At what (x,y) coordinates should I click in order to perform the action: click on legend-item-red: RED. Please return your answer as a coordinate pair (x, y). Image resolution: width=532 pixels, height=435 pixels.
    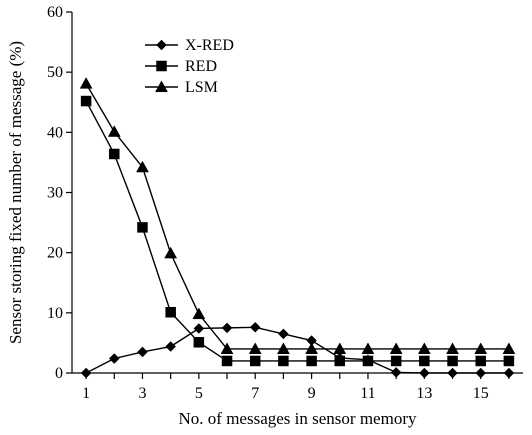
    Looking at the image, I should click on (181, 66).